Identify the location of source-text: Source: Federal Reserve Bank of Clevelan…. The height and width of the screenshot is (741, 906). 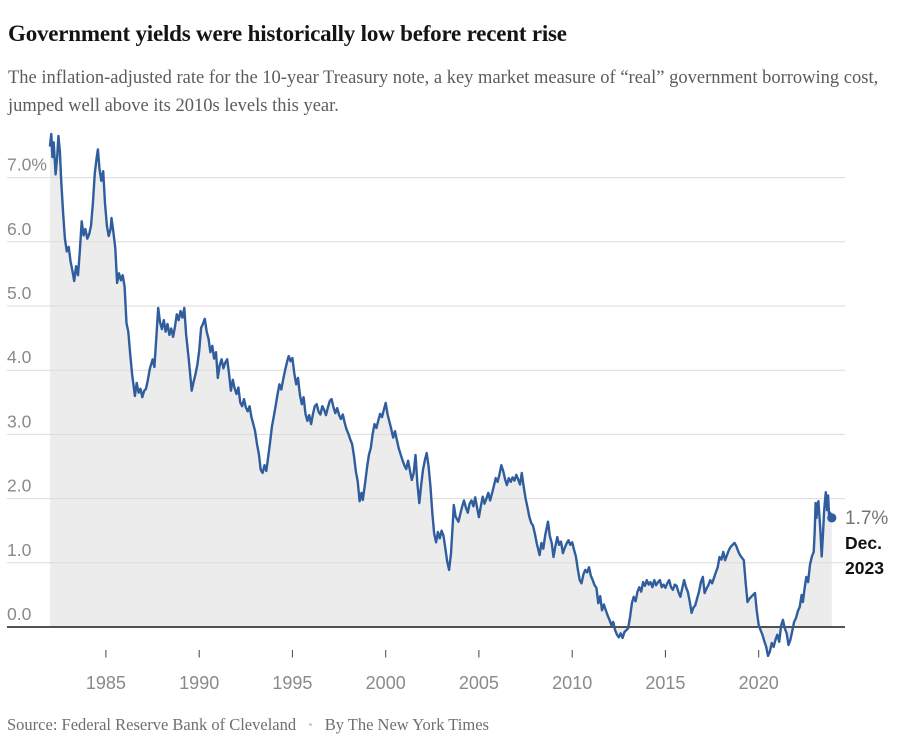
(152, 724).